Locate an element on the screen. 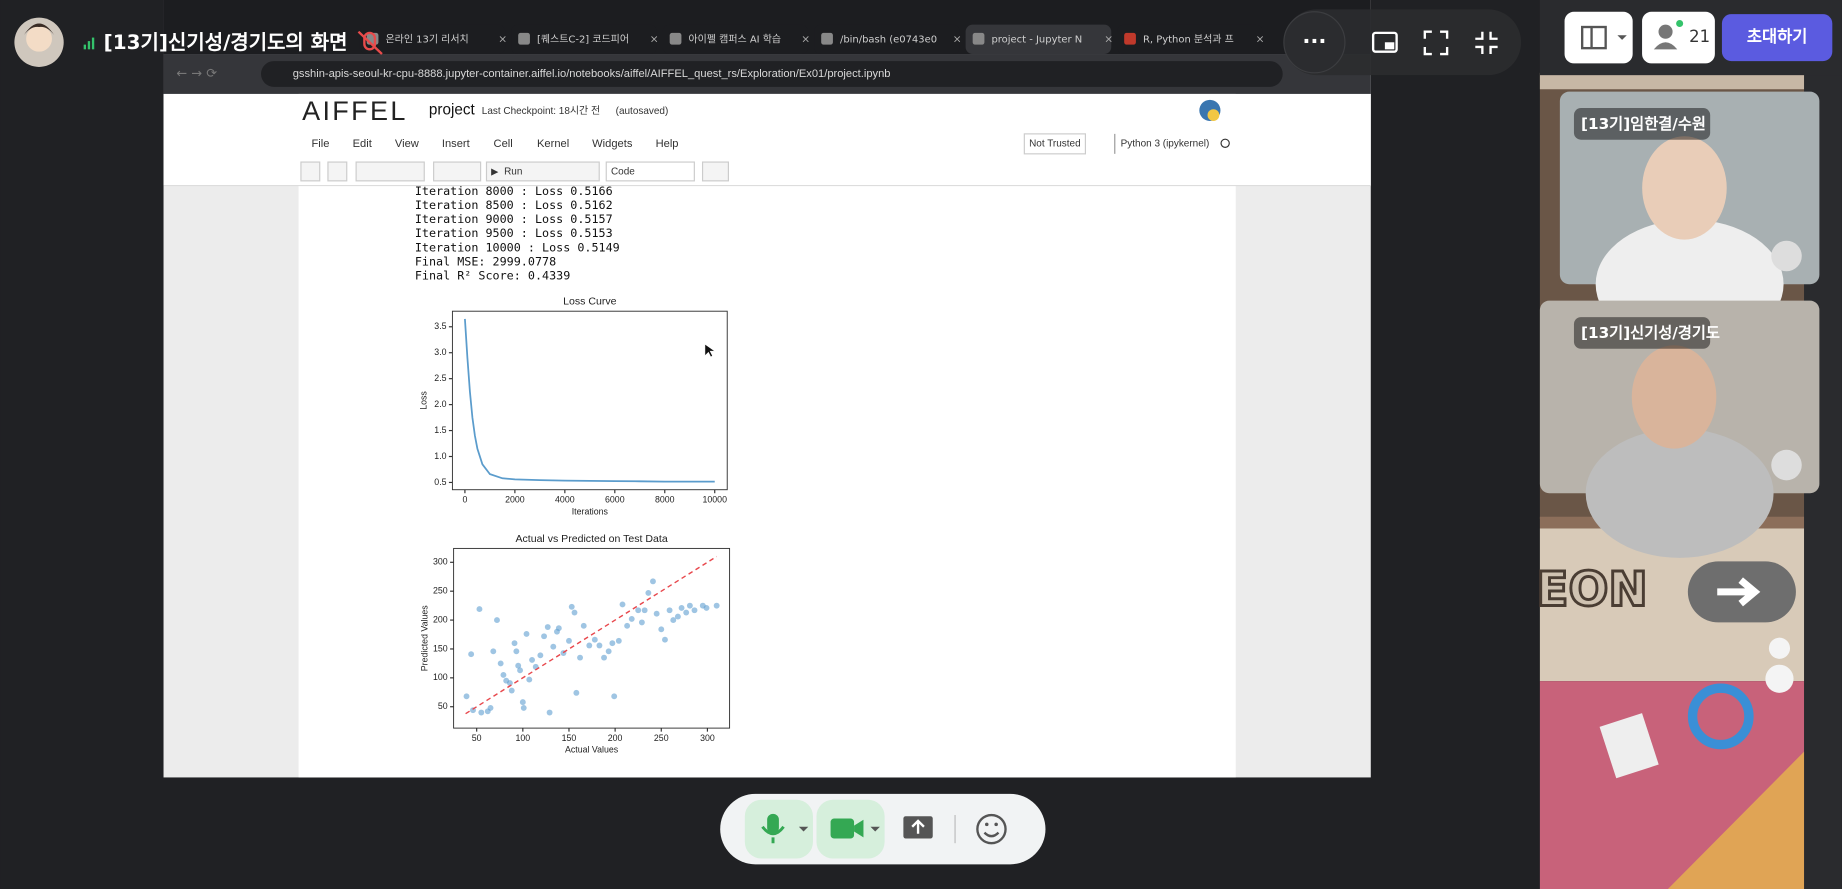 The width and height of the screenshot is (1842, 889). dropdown-icon is located at coordinates (875, 829).